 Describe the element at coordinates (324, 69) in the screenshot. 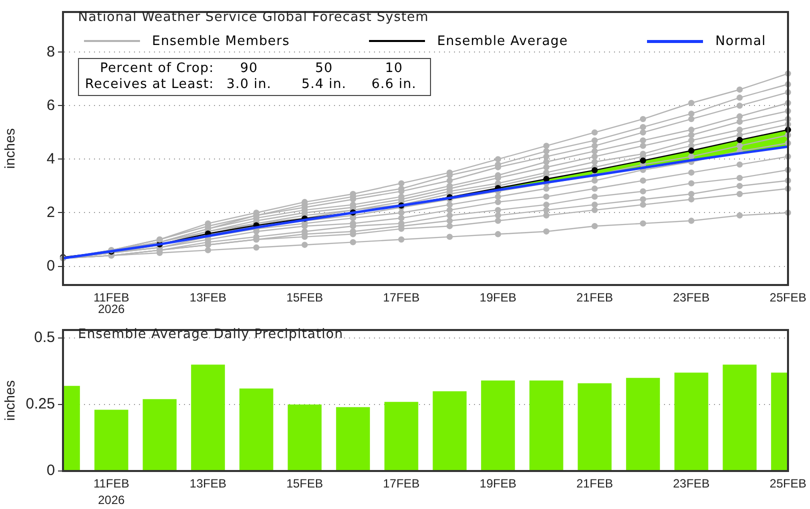

I see `annotation: 50` at that location.